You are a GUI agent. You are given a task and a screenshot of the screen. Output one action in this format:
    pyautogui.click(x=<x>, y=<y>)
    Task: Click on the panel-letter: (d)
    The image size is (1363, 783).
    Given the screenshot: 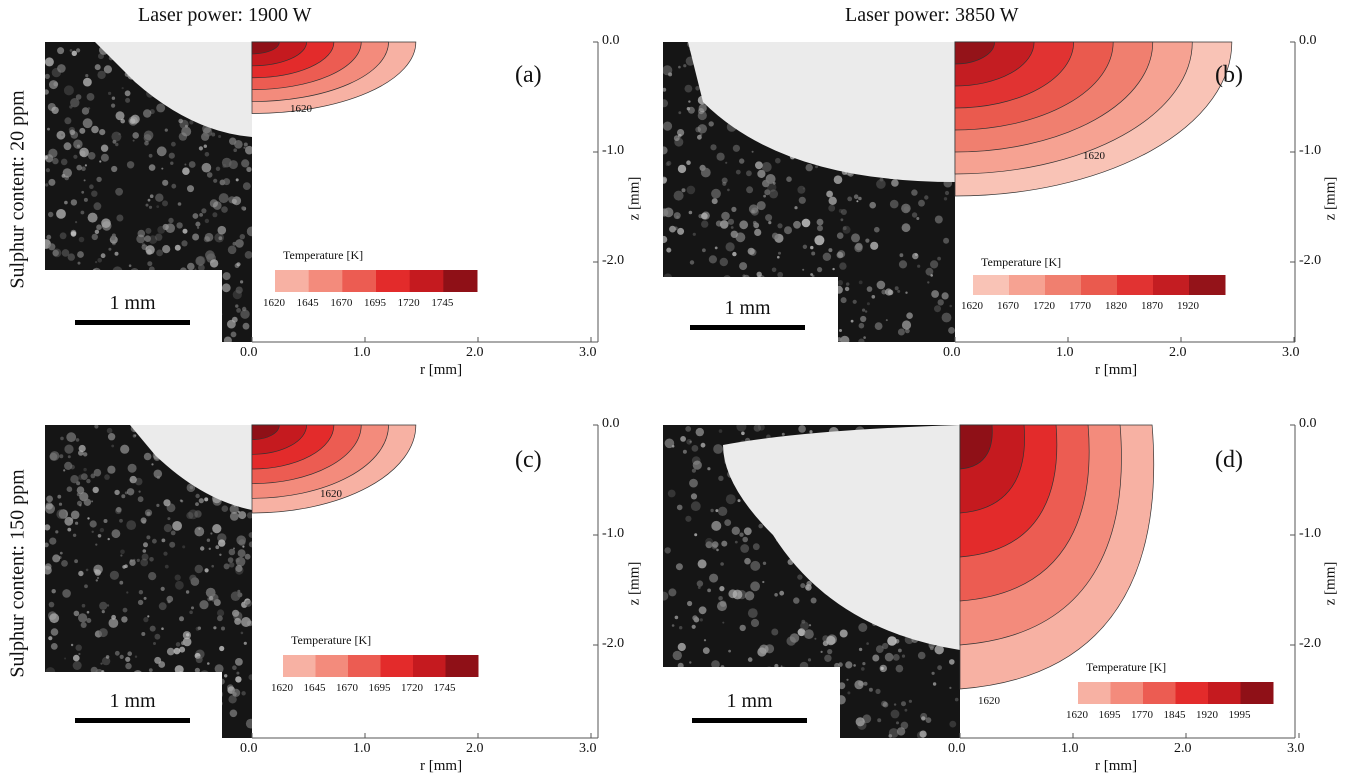 What is the action you would take?
    pyautogui.click(x=1229, y=460)
    